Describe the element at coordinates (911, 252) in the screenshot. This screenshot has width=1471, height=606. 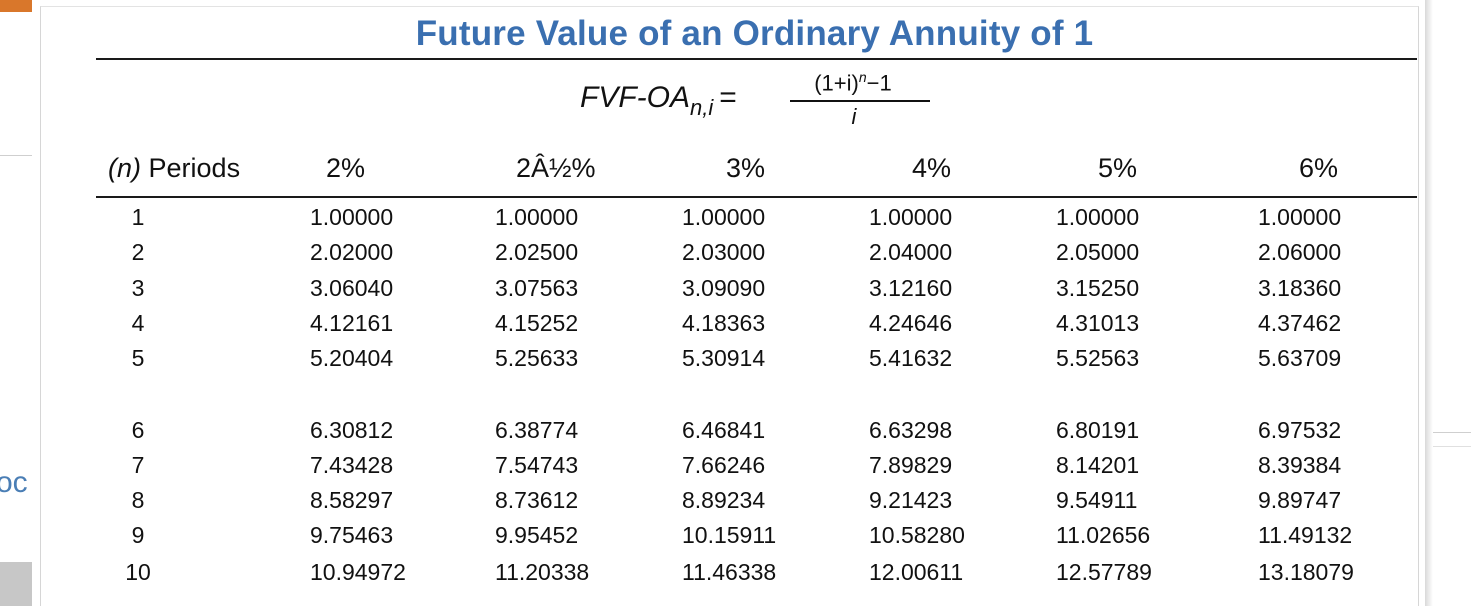
I see `table-cell: 2.04000` at that location.